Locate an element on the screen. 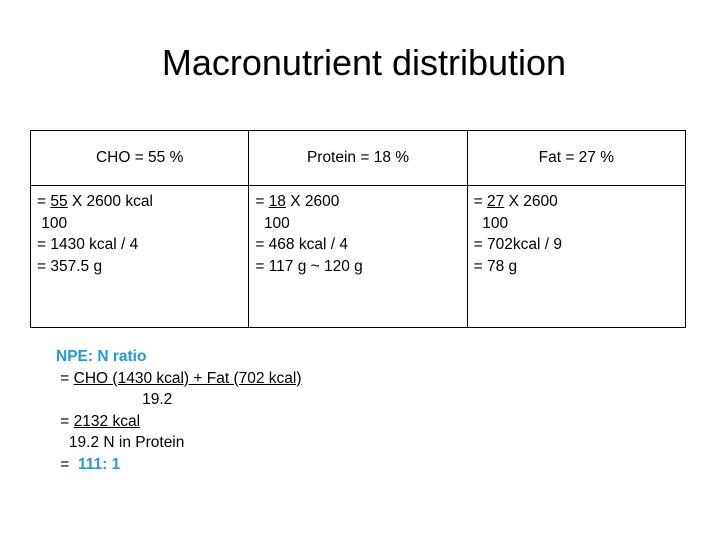 Image resolution: width=728 pixels, height=546 pixels. header-row: CHO = 55 % Protein = 18 % Fat = 27 % is located at coordinates (358, 158).